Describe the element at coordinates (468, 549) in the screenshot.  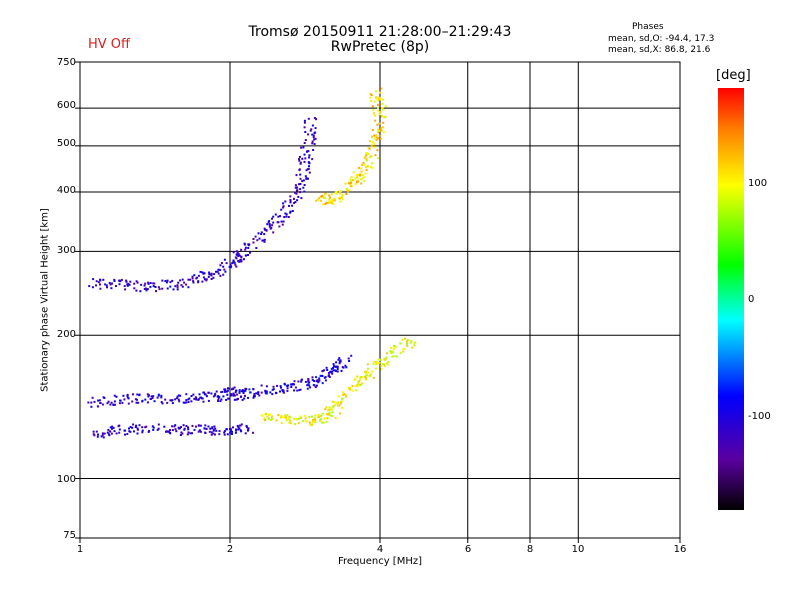
I see `x-tick-label: 6` at that location.